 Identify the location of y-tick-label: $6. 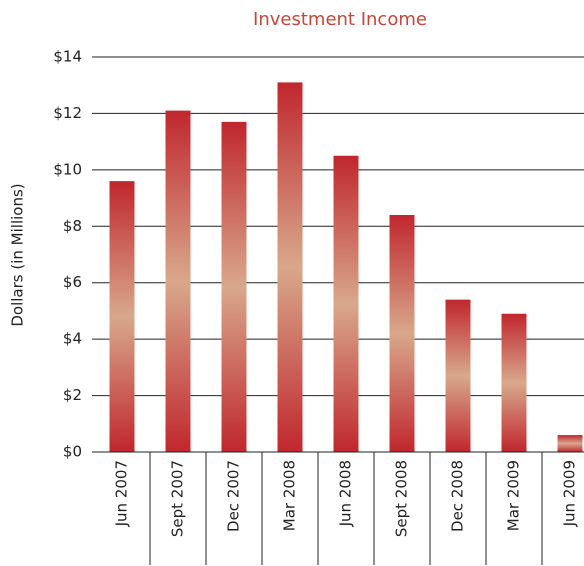
(72, 282).